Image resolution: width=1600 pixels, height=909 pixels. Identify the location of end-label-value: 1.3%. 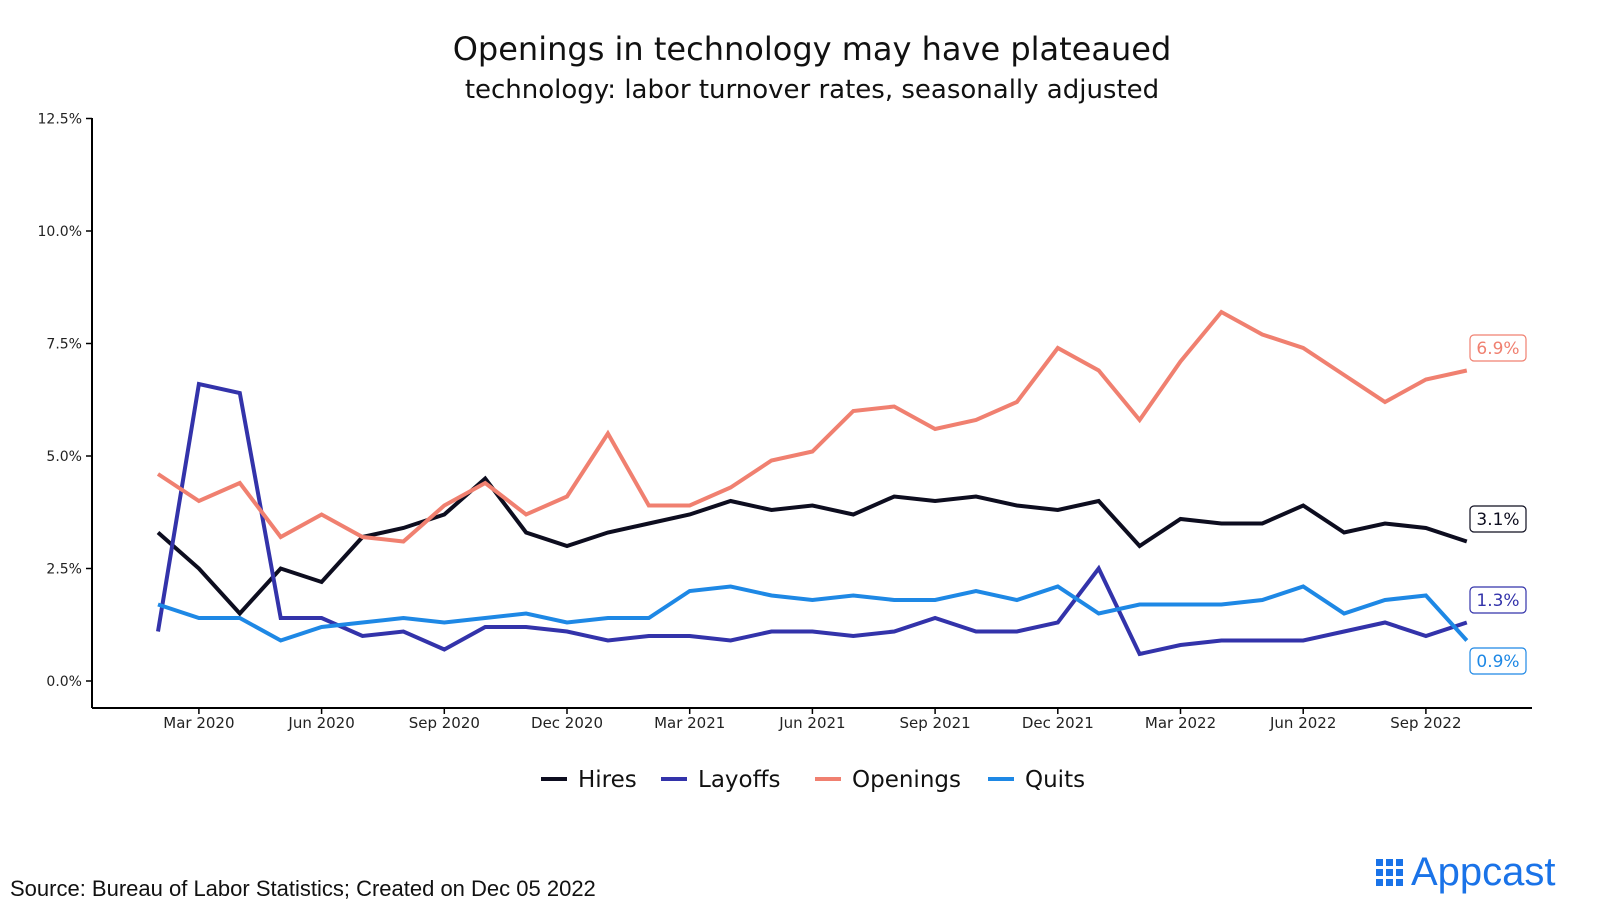
(1497, 601).